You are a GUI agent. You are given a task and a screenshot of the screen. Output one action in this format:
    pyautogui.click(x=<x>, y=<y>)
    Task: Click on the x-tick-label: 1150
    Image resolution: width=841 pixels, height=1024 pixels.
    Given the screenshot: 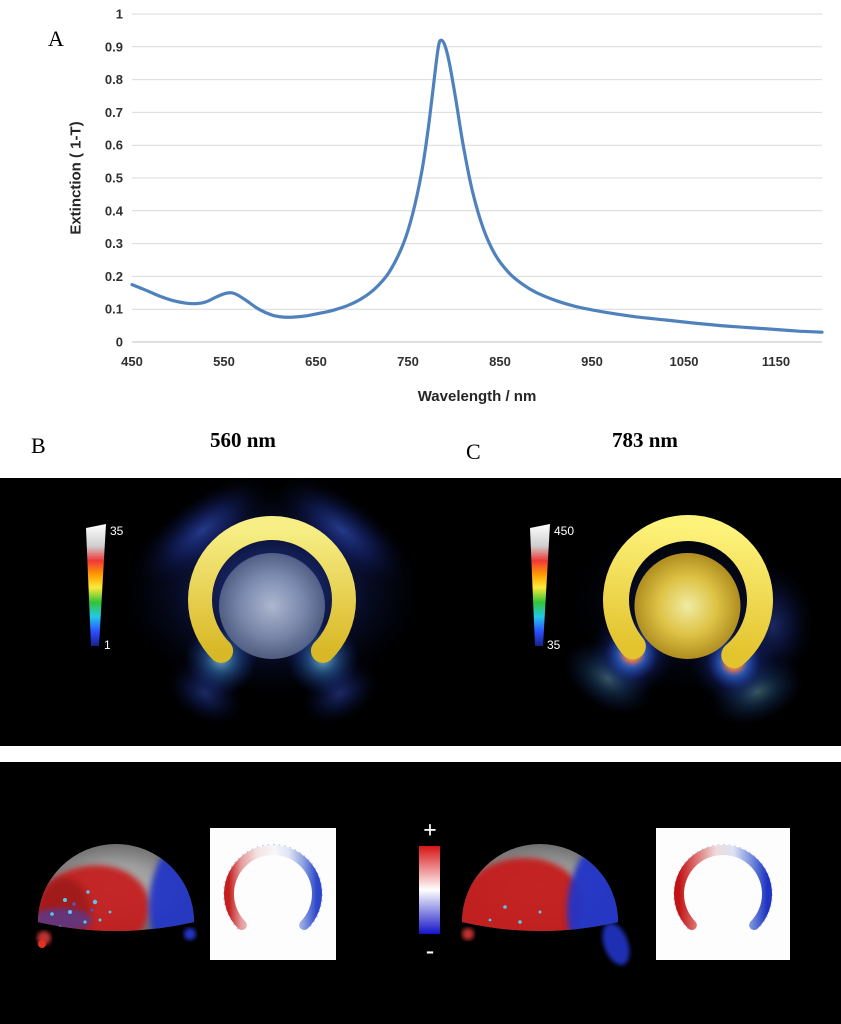 What is the action you would take?
    pyautogui.click(x=776, y=361)
    